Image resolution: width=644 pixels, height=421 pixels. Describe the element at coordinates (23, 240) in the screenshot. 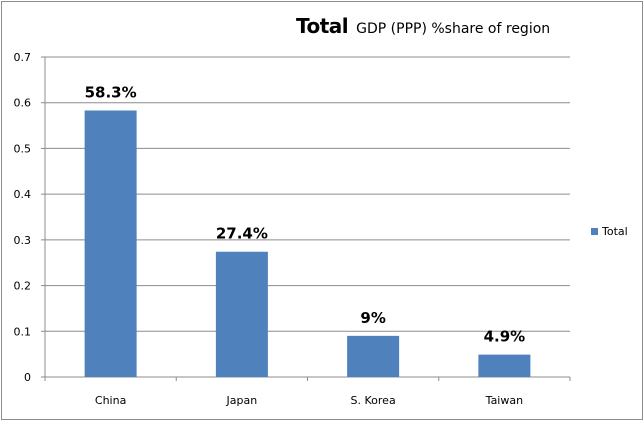

I see `y-tick-label: 0.3` at that location.